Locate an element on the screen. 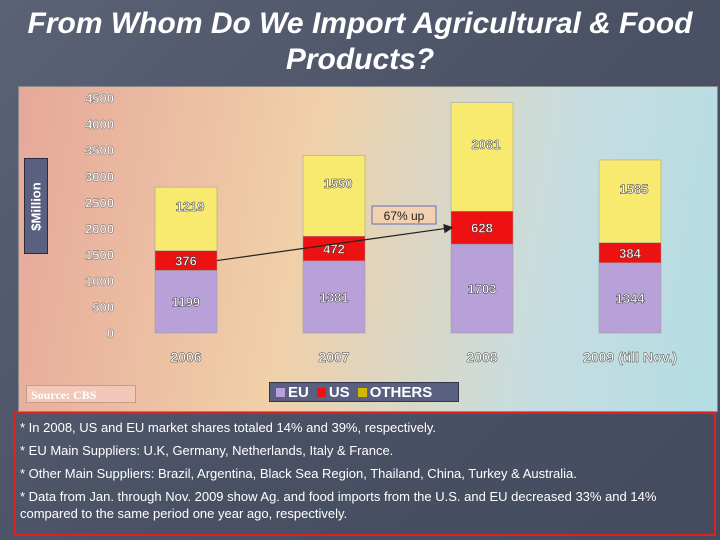 The width and height of the screenshot is (720, 540). source-label: Source: CBS is located at coordinates (81, 394).